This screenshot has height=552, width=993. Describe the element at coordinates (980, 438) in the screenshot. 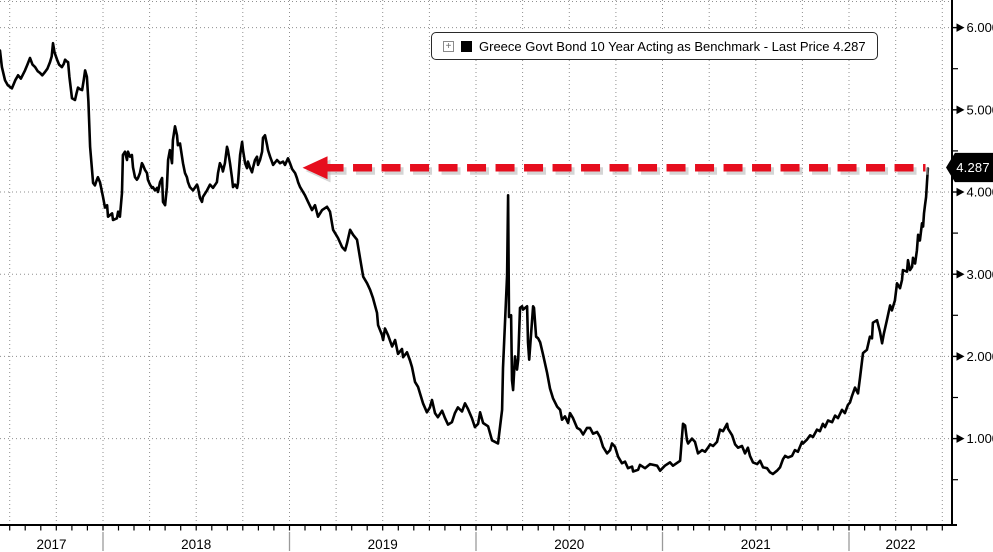

I see `y-axis-label: 1.000` at that location.